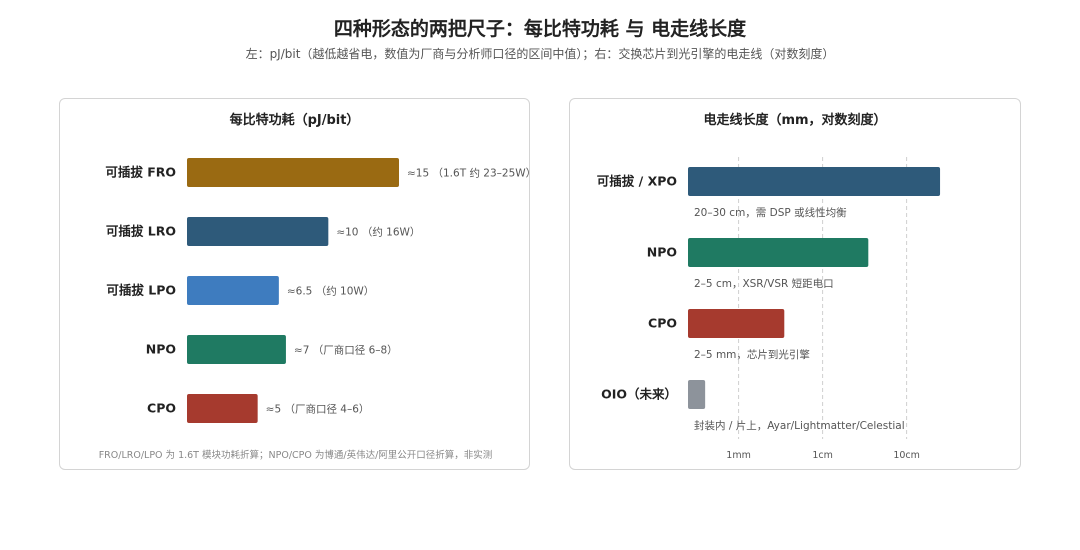 This screenshot has height=550, width=1080. Describe the element at coordinates (378, 232) in the screenshot. I see `power-value-label: ≈10 （约 16W）` at that location.